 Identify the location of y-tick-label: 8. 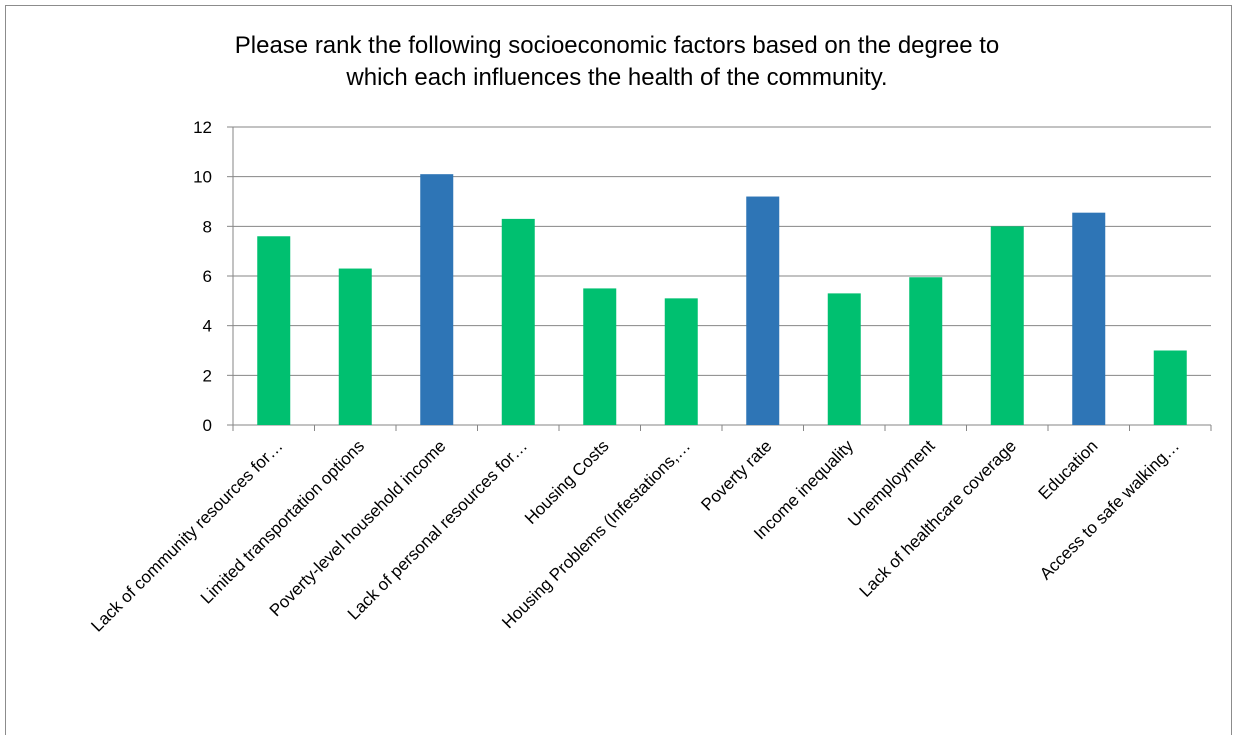
(207, 226).